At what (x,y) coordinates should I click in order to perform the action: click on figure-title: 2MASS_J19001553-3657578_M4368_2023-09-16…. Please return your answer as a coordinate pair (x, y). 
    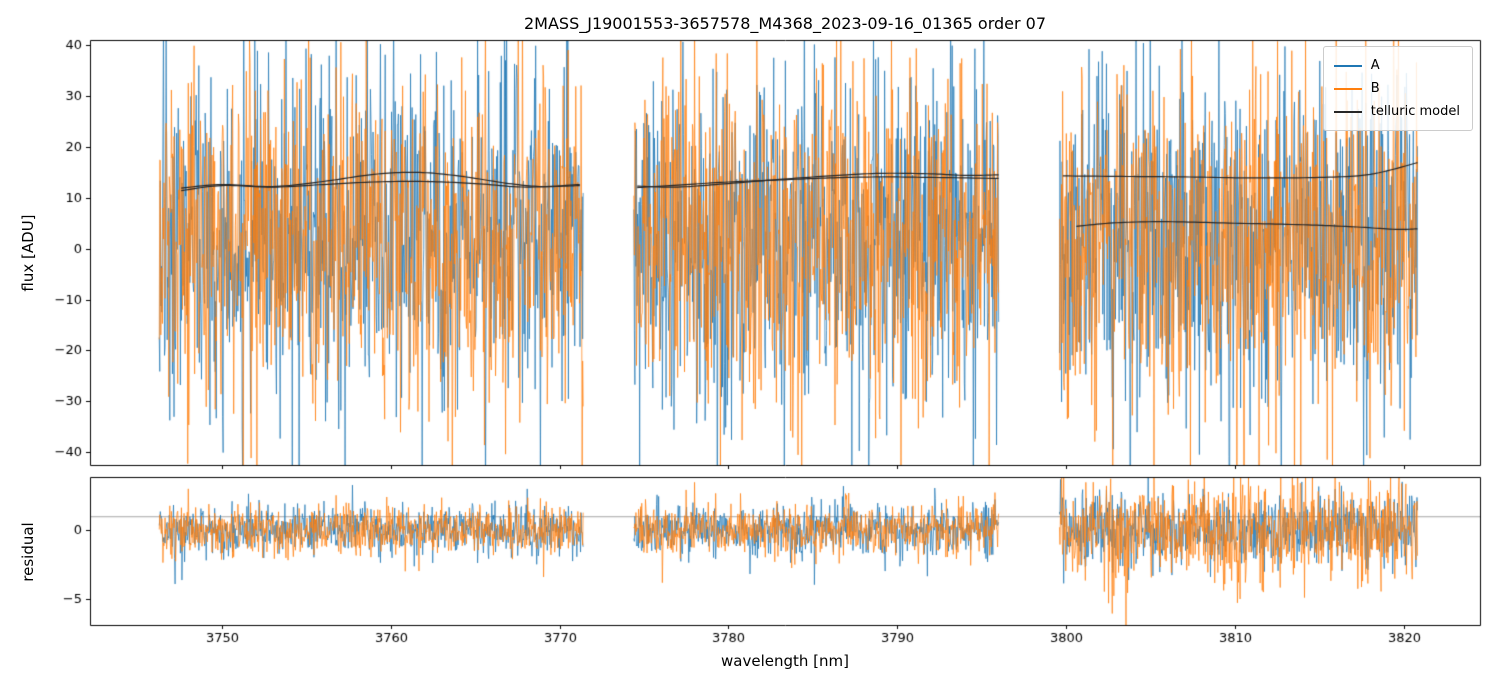
    Looking at the image, I should click on (785, 23).